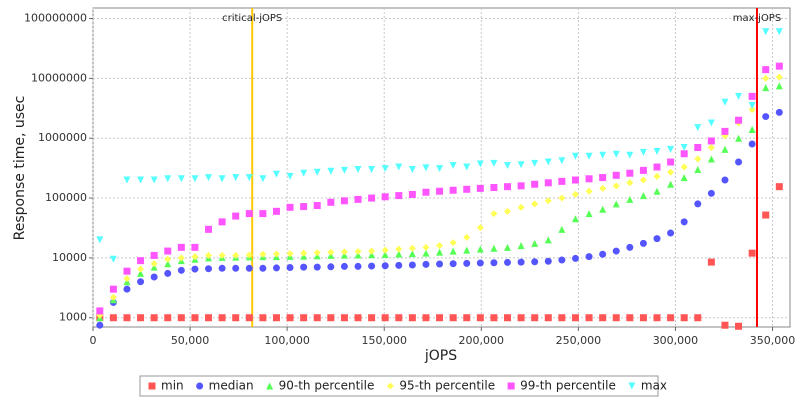 The width and height of the screenshot is (800, 400). What do you see at coordinates (676, 340) in the screenshot?
I see `x-tick-label: 300,000` at bounding box center [676, 340].